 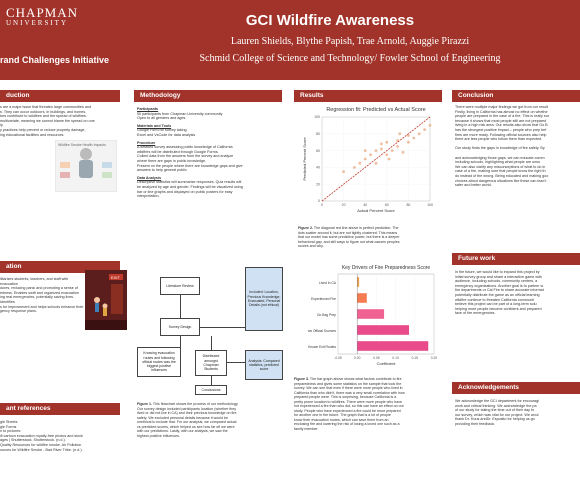 I want to click on materials-label: Materials and Tools, so click(x=154, y=125).